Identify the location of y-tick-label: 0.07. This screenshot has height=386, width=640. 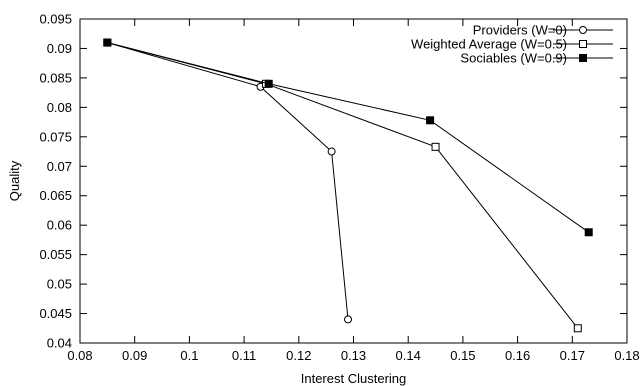
(59, 166).